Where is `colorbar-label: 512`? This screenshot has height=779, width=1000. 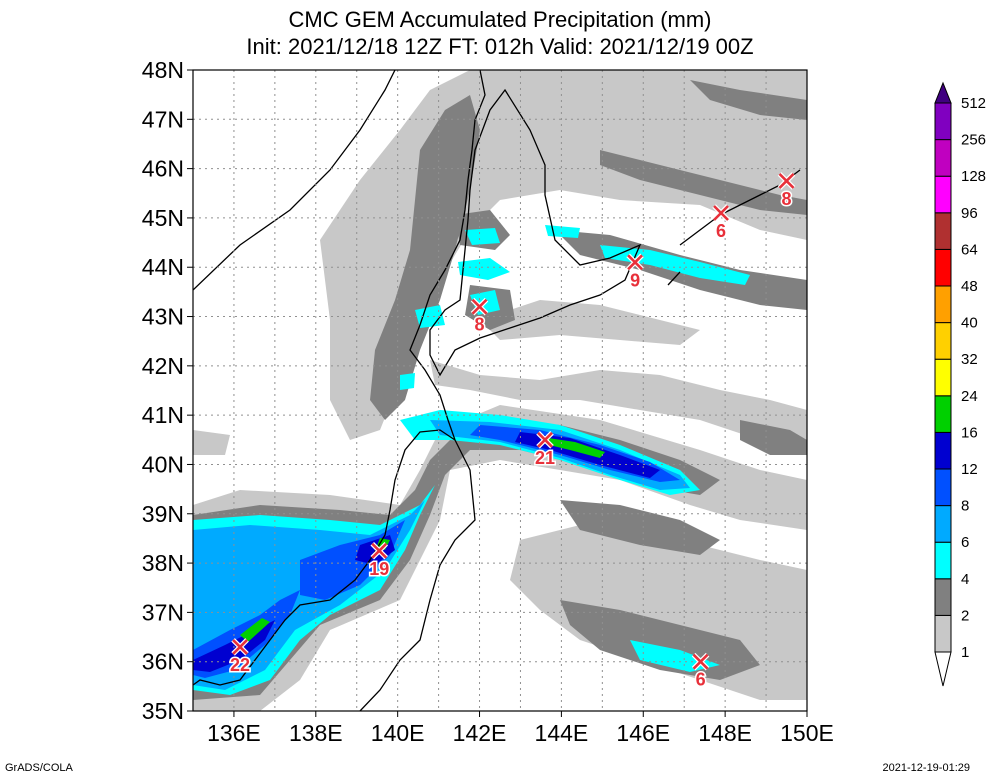
colorbar-label: 512 is located at coordinates (973, 103).